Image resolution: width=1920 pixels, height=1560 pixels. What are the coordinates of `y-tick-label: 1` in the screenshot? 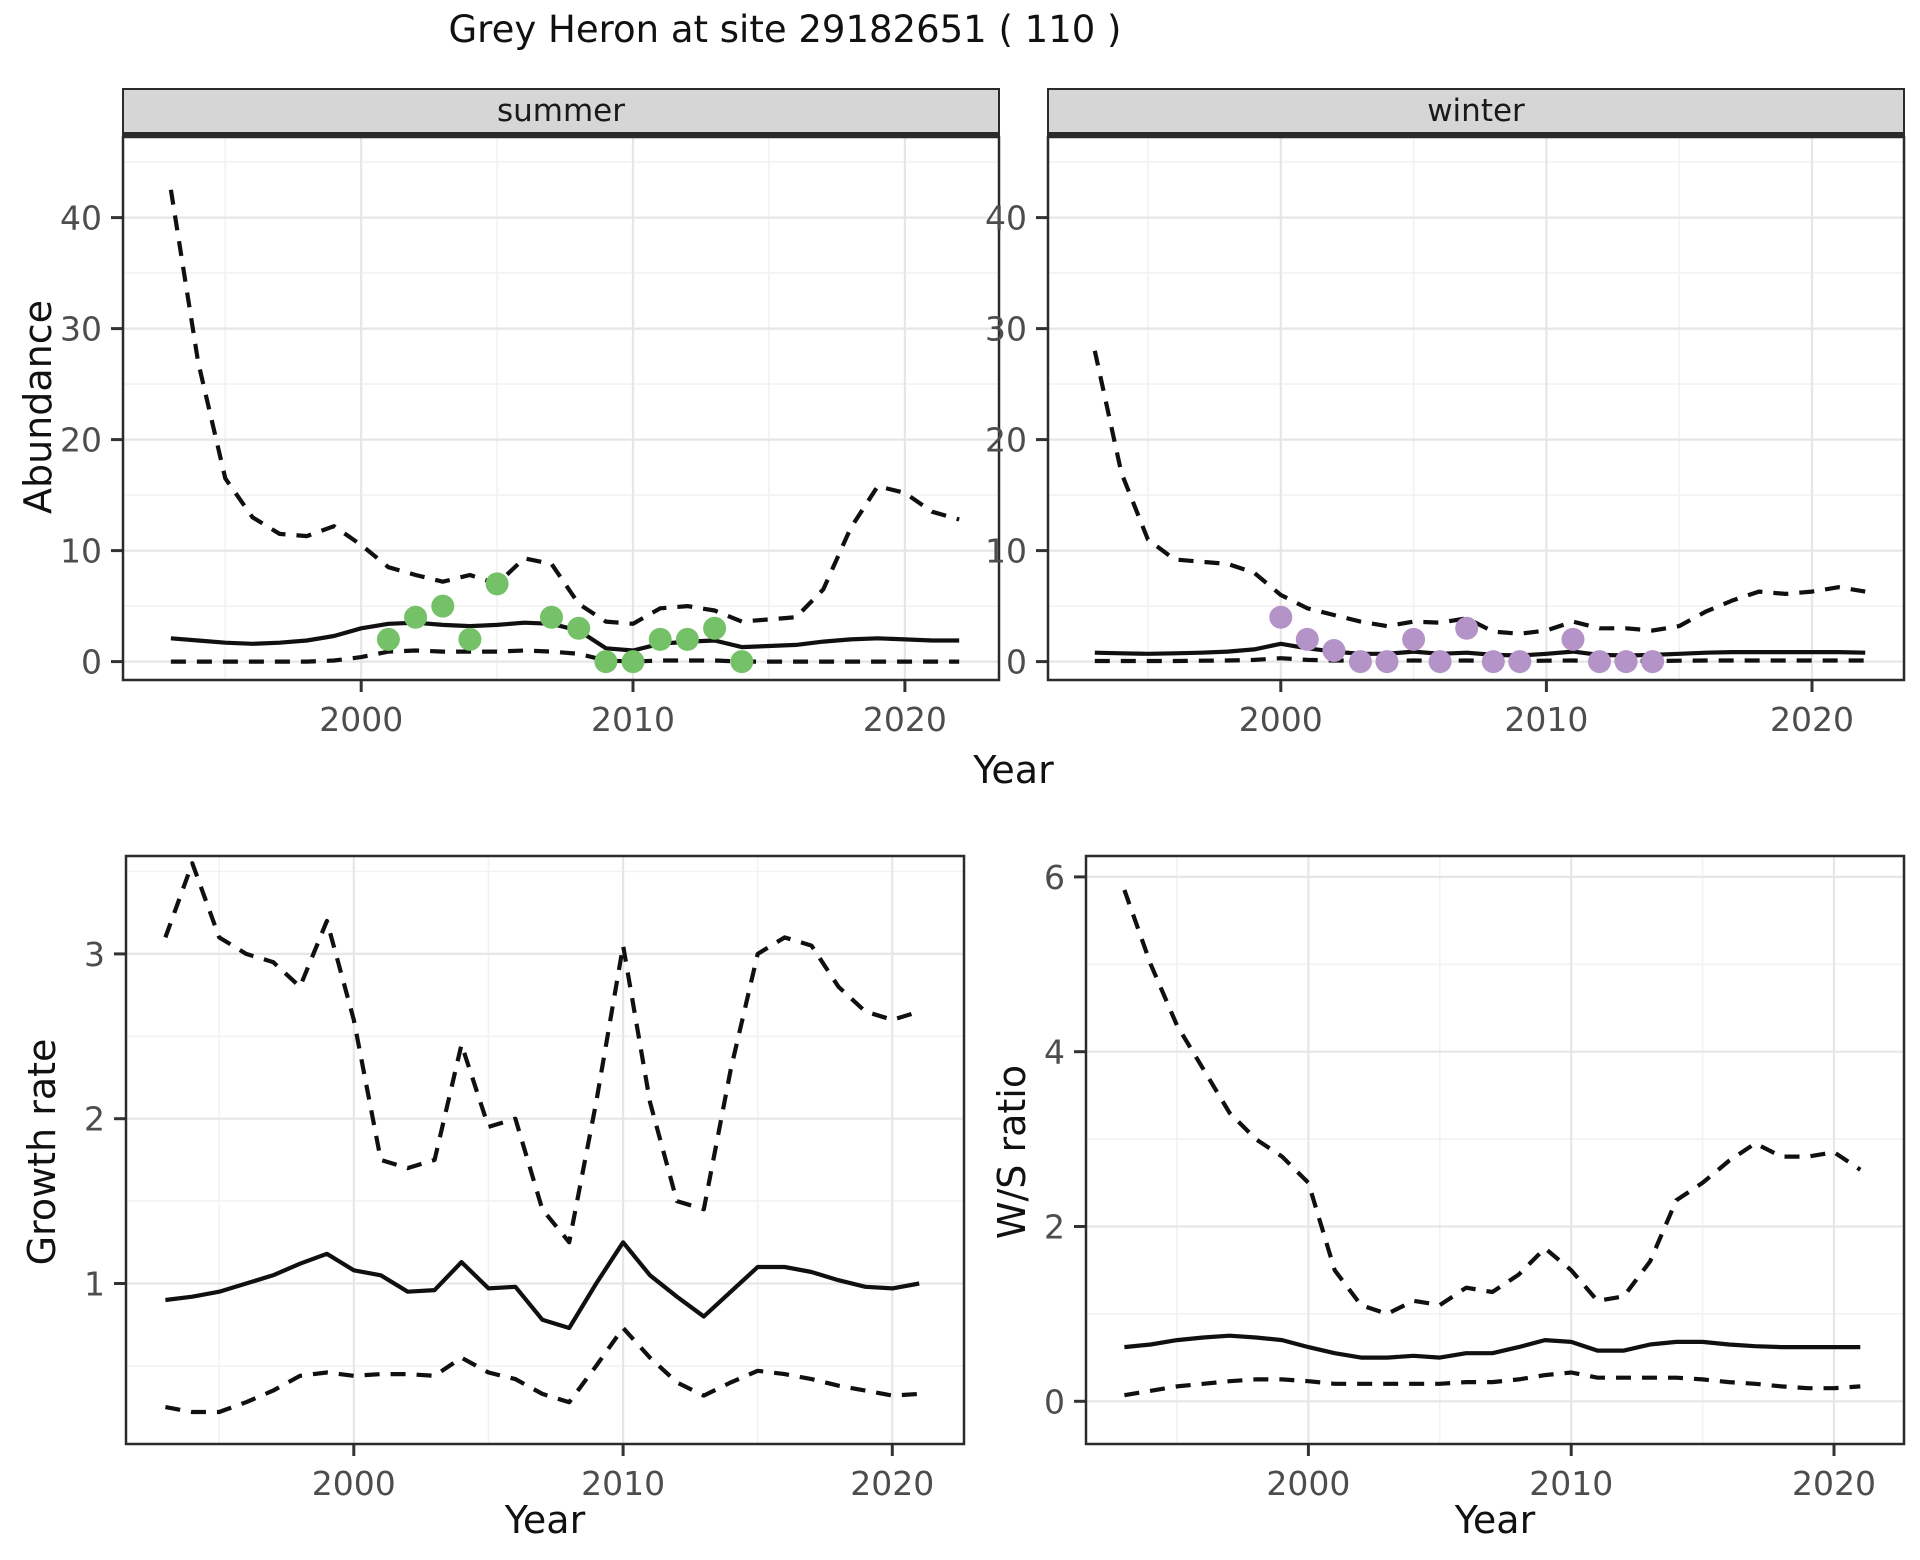 It's located at (94, 1284).